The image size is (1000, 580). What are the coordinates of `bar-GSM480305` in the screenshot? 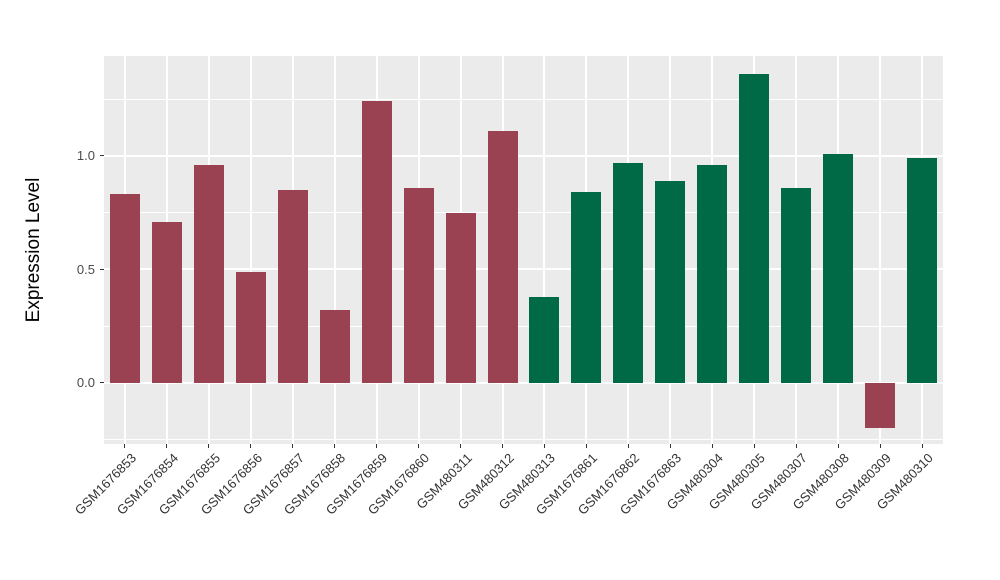 It's located at (754, 228).